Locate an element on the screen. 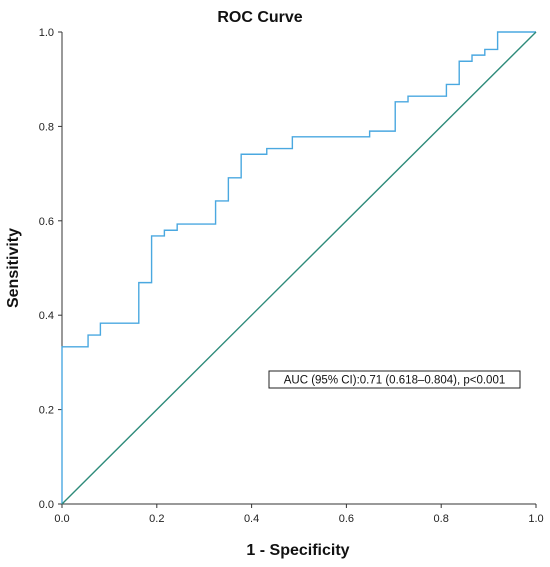 The height and width of the screenshot is (567, 550). x-tick-label: 0.4 is located at coordinates (251, 519).